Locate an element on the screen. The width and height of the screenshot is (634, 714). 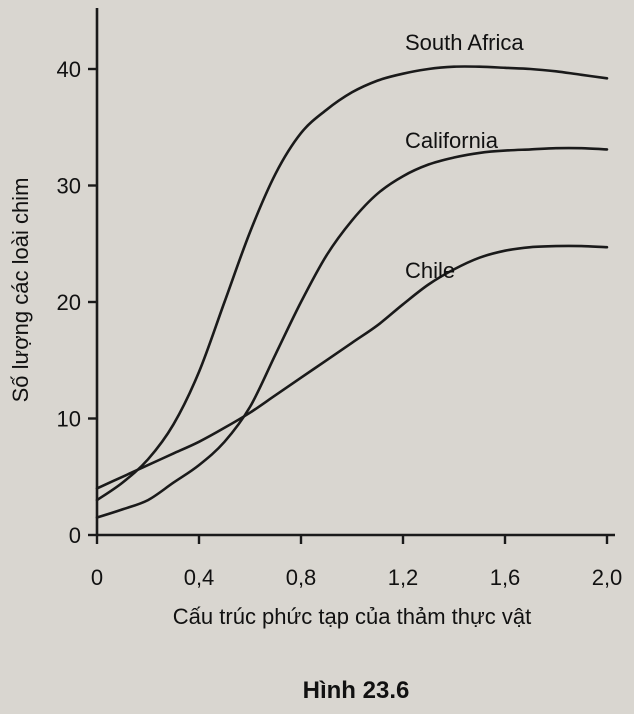
series-labels: South Africa California Chile is located at coordinates (464, 156).